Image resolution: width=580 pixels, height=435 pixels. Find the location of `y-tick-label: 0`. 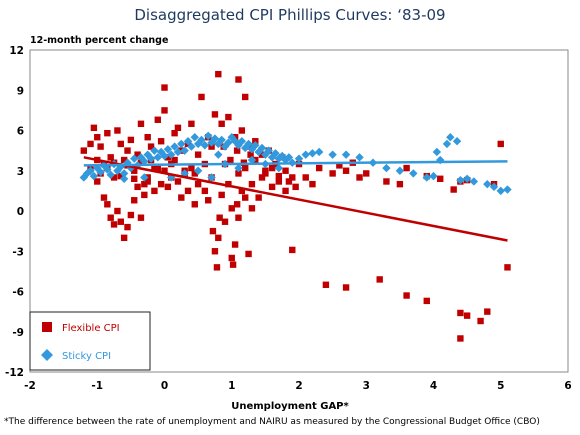

y-tick-label: 0 is located at coordinates (20, 212).